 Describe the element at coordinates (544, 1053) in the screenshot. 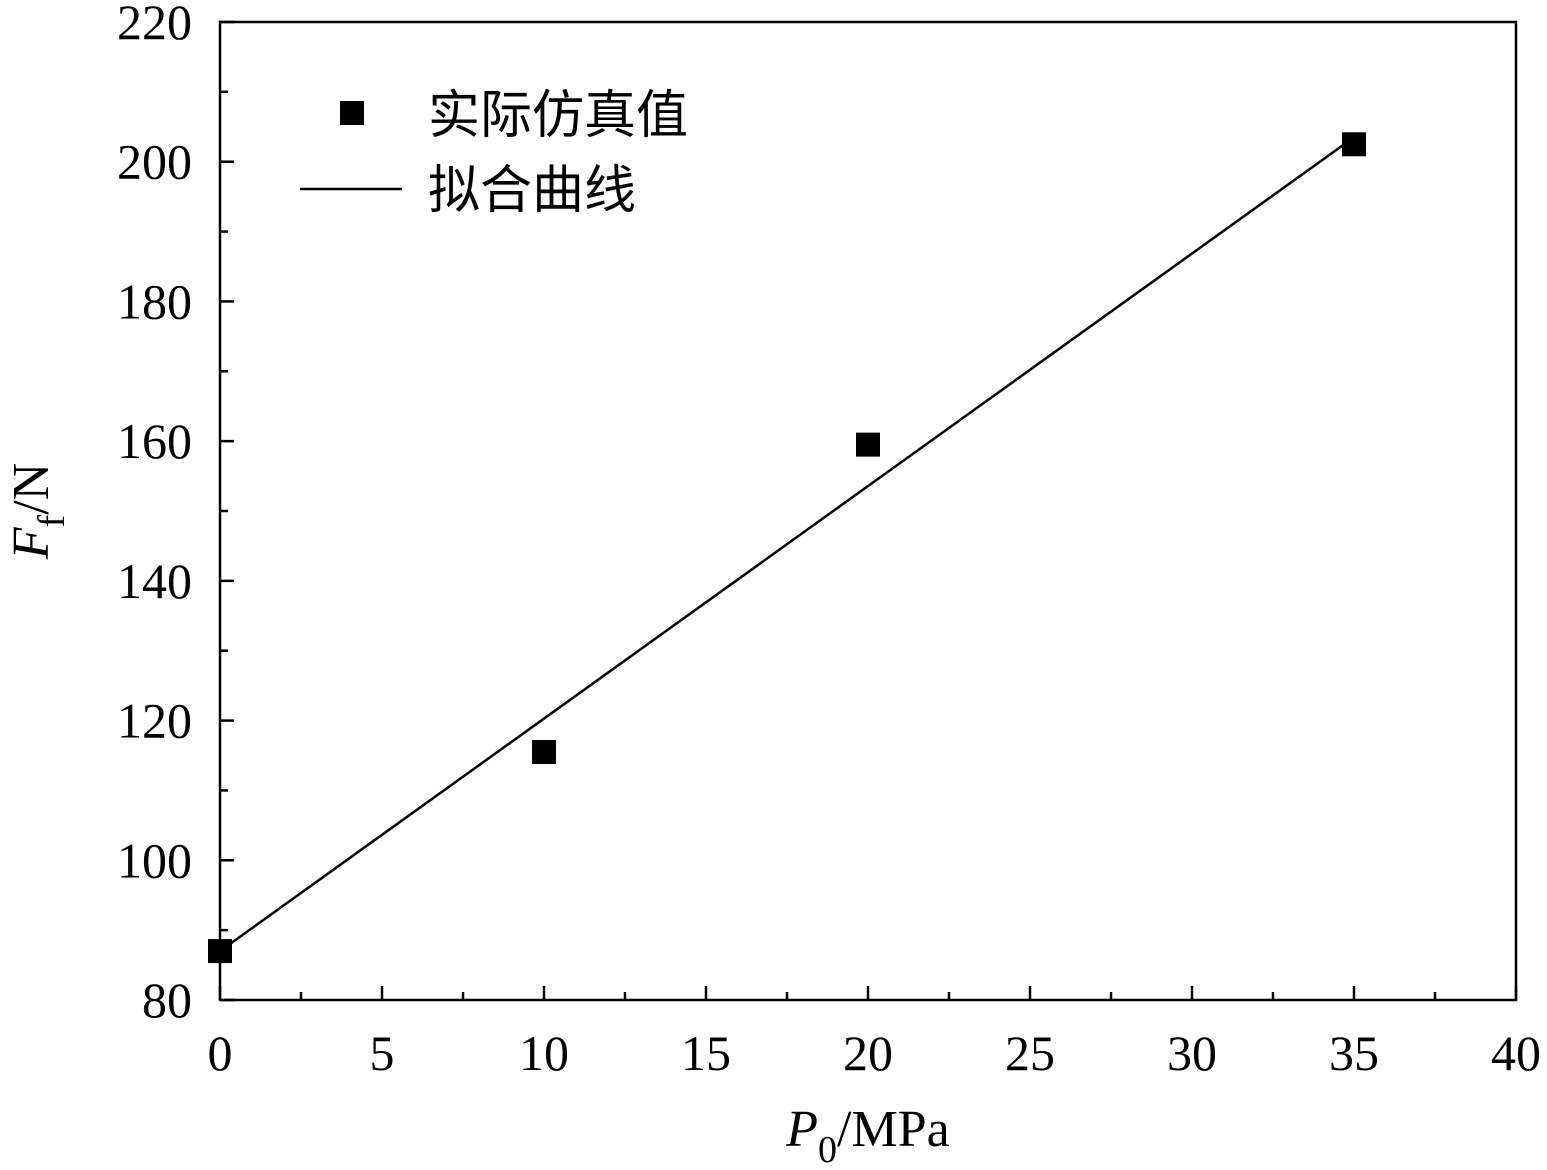

I see `x-tick-label: 10` at that location.